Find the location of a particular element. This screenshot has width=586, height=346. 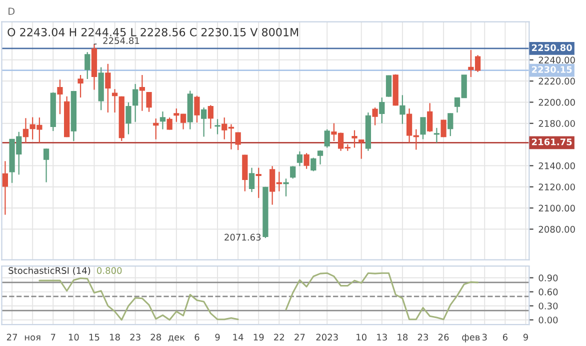

y-tick-label: 2200.00 is located at coordinates (556, 102).